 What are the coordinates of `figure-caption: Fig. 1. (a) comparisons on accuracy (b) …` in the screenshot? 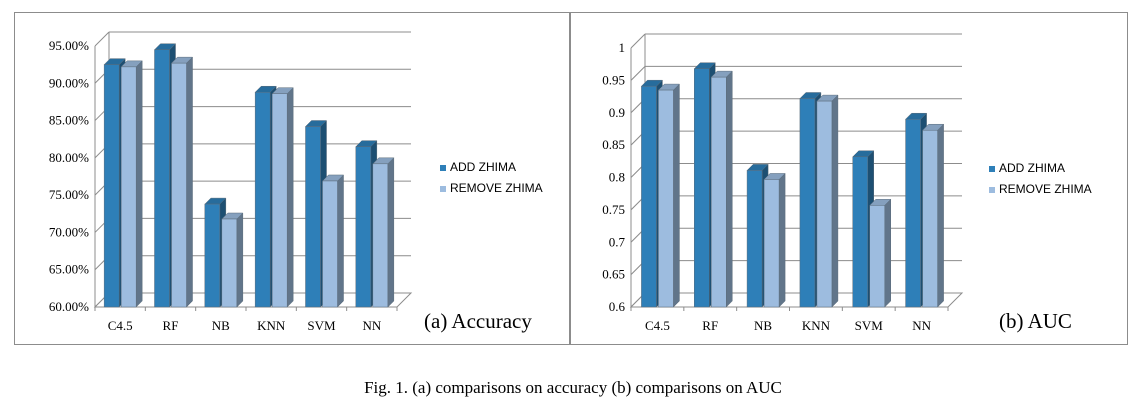 It's located at (573, 387).